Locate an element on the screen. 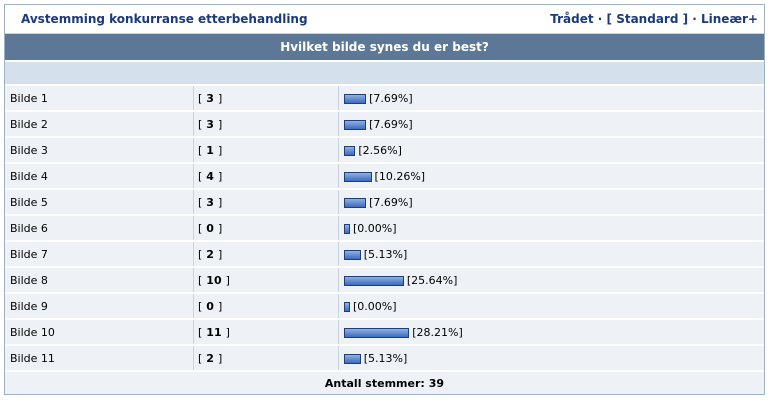 Image resolution: width=769 pixels, height=402 pixels. nav: Trådet · [ Standard ] · Lineær+ is located at coordinates (654, 19).